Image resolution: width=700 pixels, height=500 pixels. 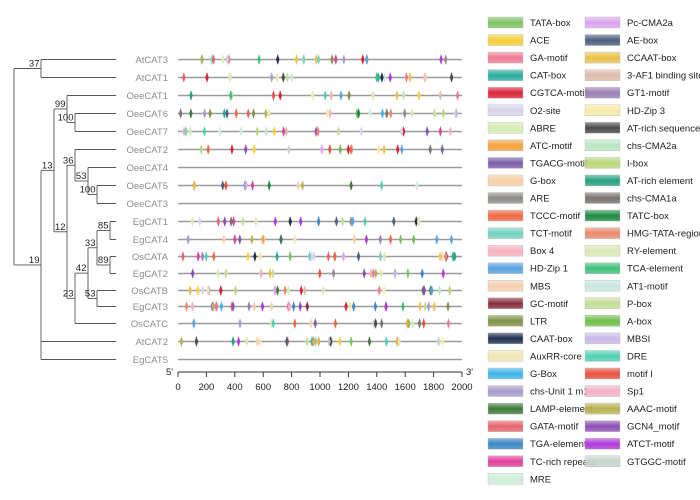 What do you see at coordinates (635, 461) in the screenshot?
I see `legend-item: GTGGC-motif` at bounding box center [635, 461].